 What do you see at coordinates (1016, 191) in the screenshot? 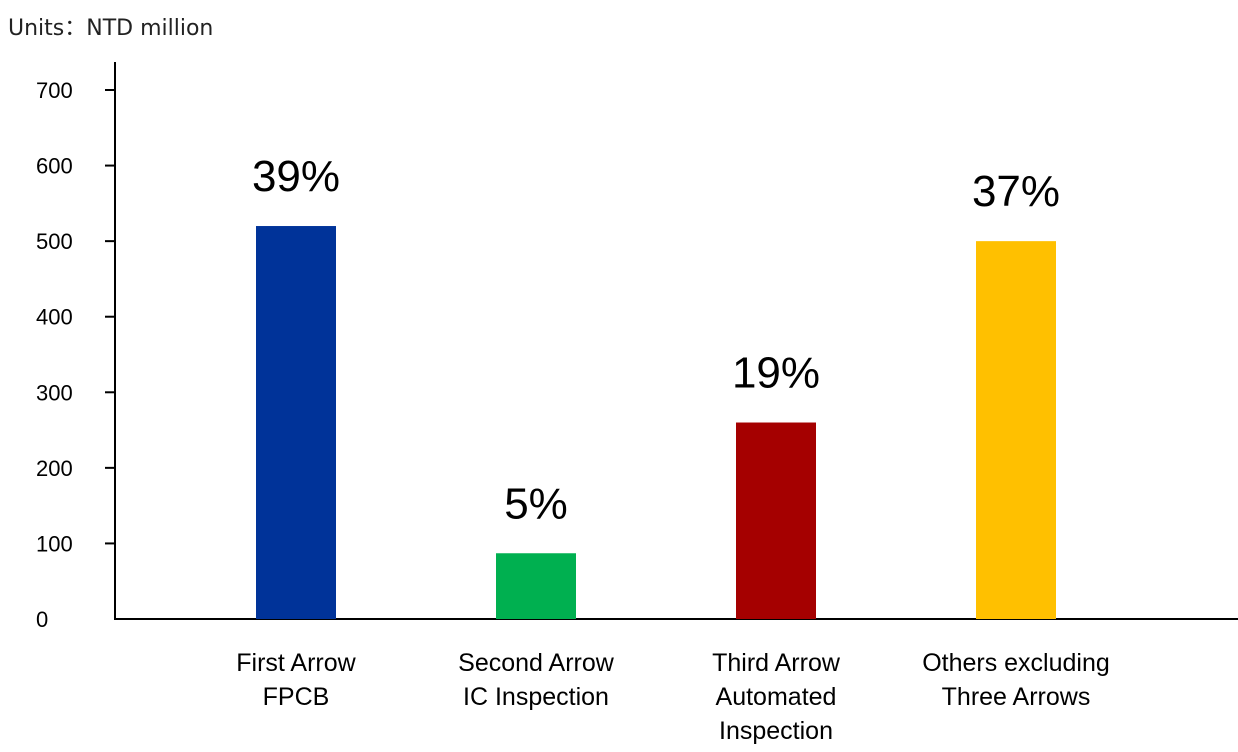
I see `percent-label: 37%` at bounding box center [1016, 191].